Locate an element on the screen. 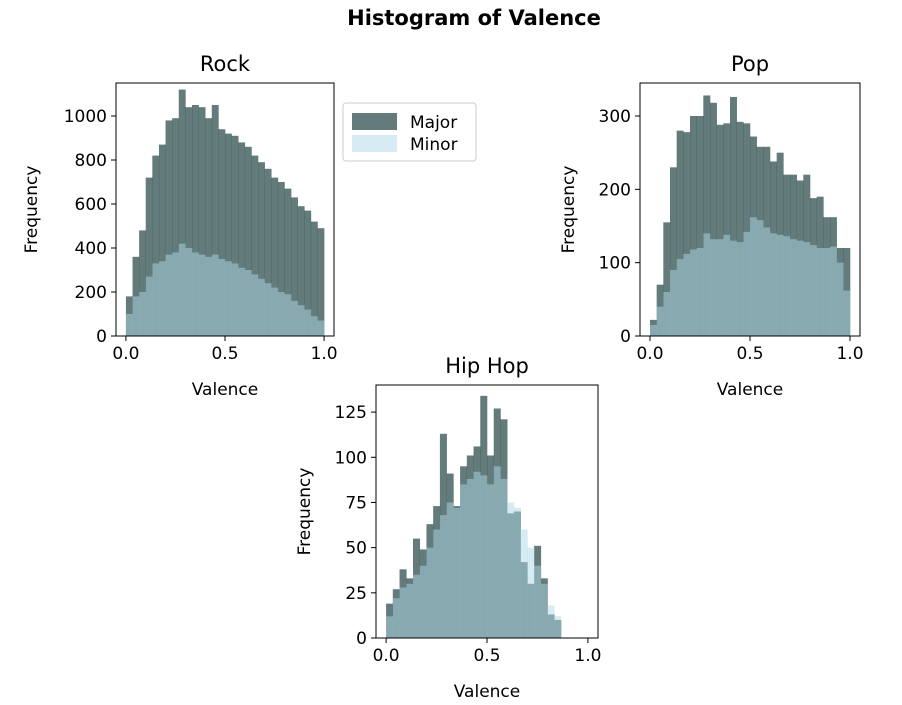 The image size is (902, 705). rock-xaxis-label: Valence is located at coordinates (225, 390).